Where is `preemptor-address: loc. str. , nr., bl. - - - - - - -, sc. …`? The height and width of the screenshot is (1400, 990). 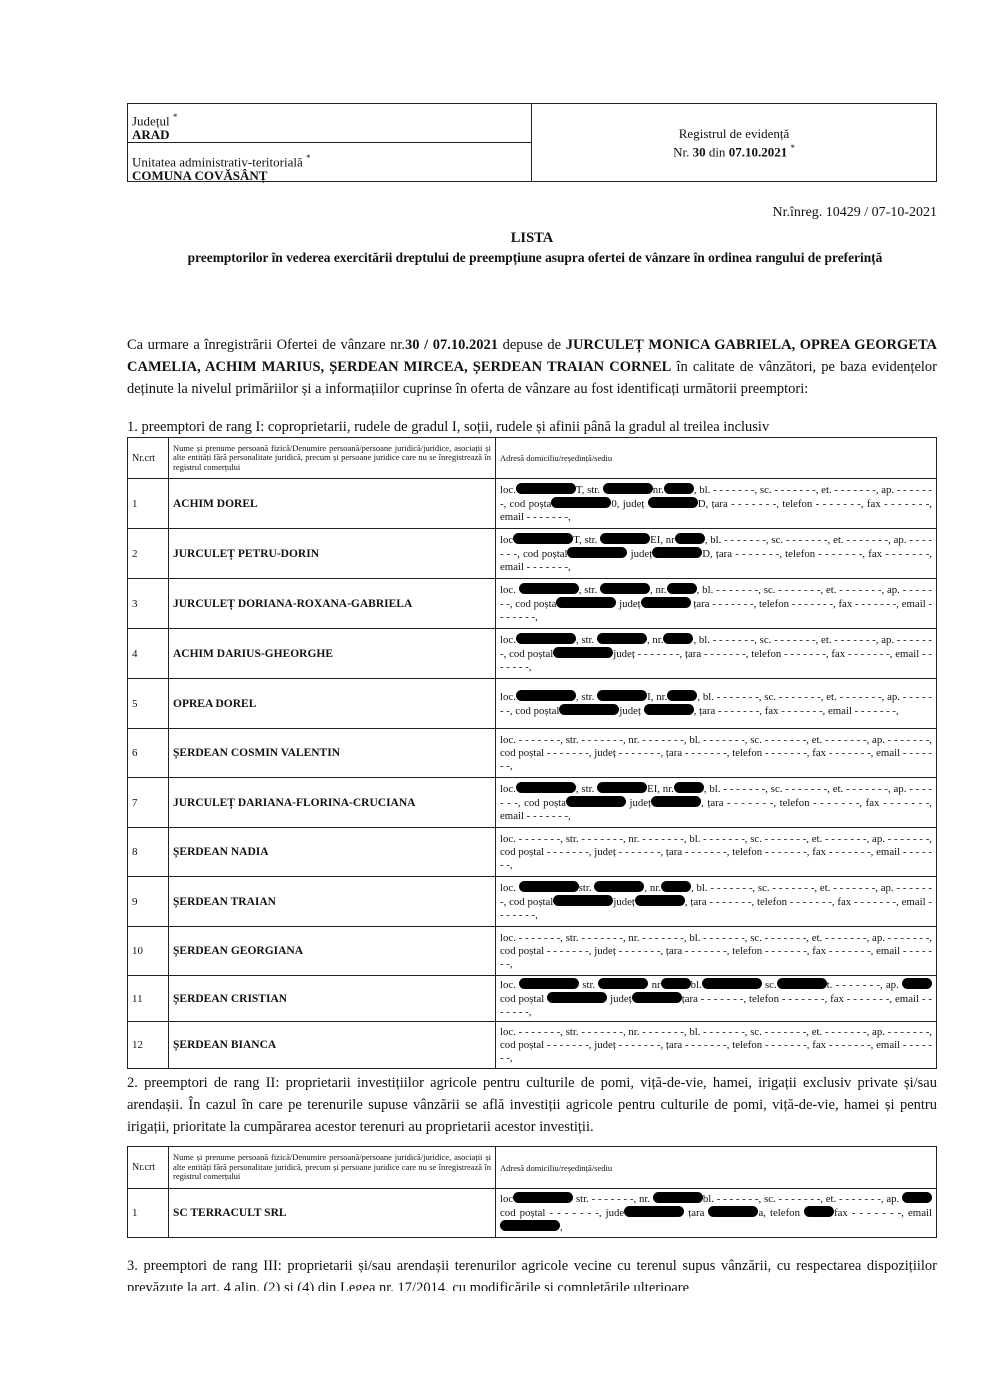
preemptor-address: loc. str. , nr., bl. - - - - - - -, sc. … is located at coordinates (716, 901).